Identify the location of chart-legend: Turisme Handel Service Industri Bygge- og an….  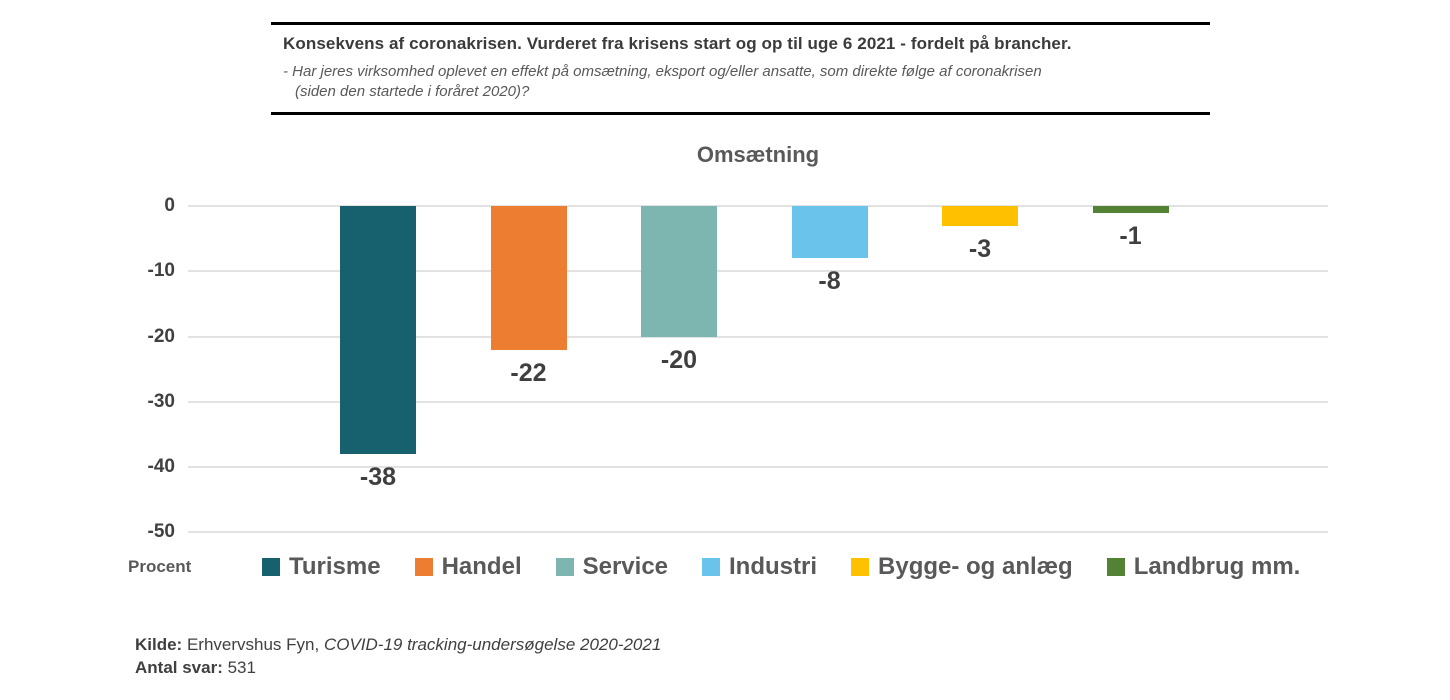
(781, 567).